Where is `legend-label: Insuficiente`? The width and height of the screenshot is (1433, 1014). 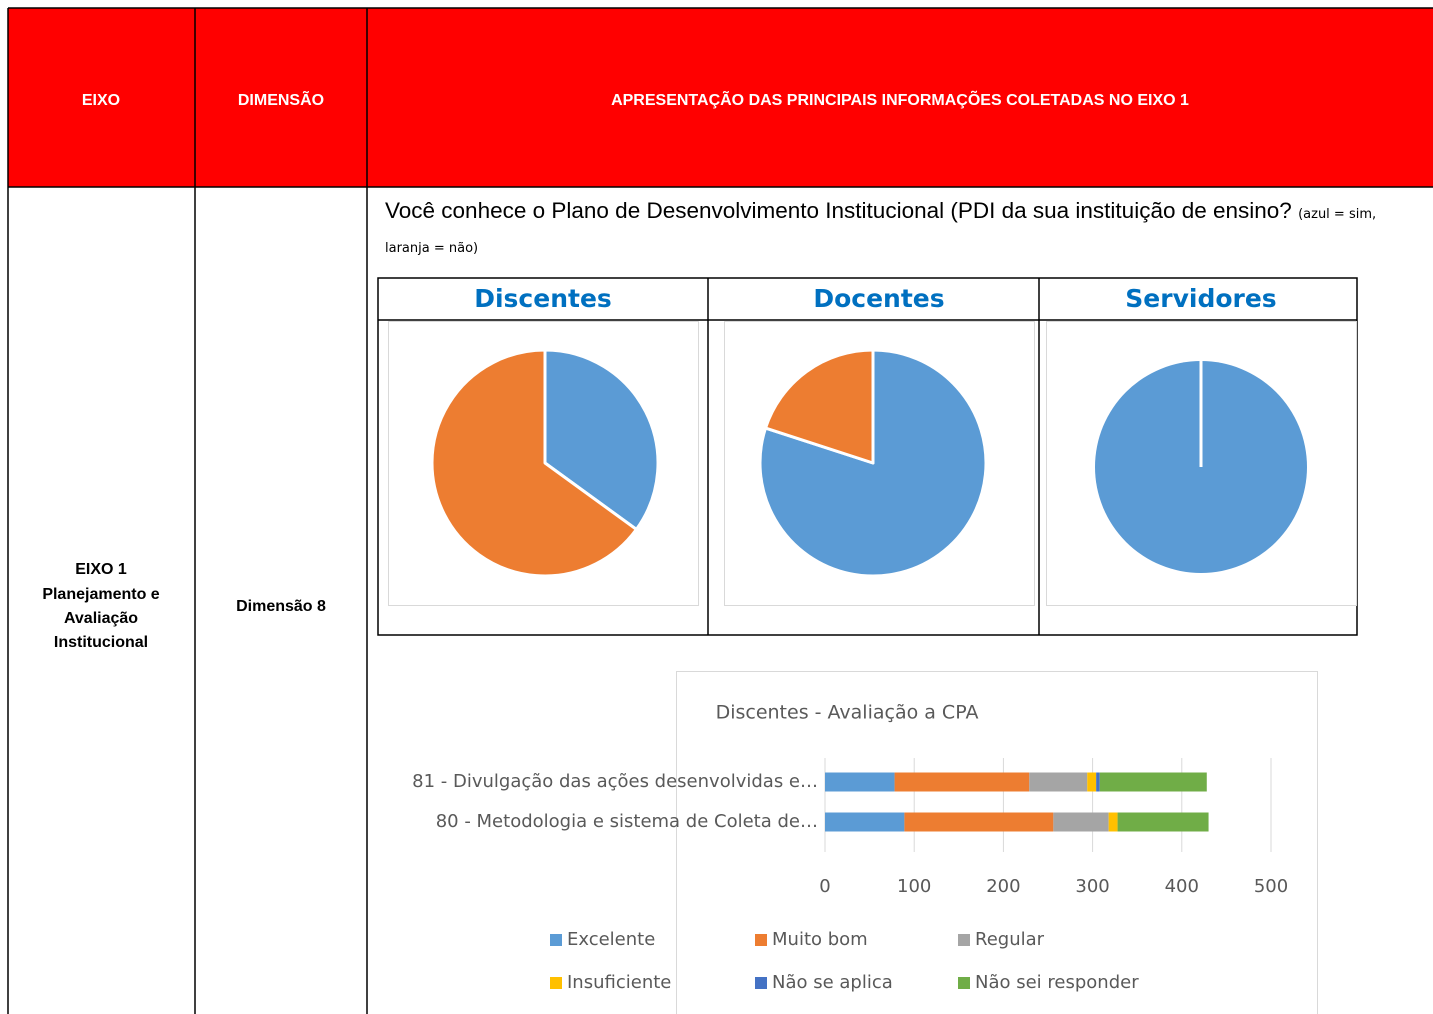
legend-label: Insuficiente is located at coordinates (619, 982).